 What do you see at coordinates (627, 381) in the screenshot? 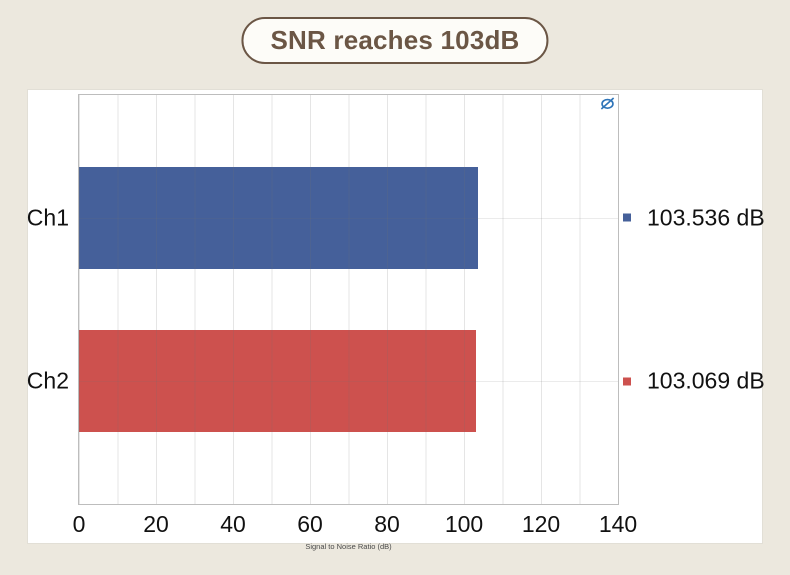
I see `legend-marker-ch2` at bounding box center [627, 381].